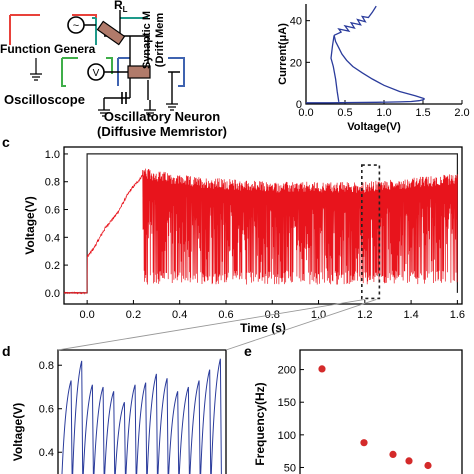  Describe the element at coordinates (24, 29) in the screenshot. I see `function-generator-box` at that location.